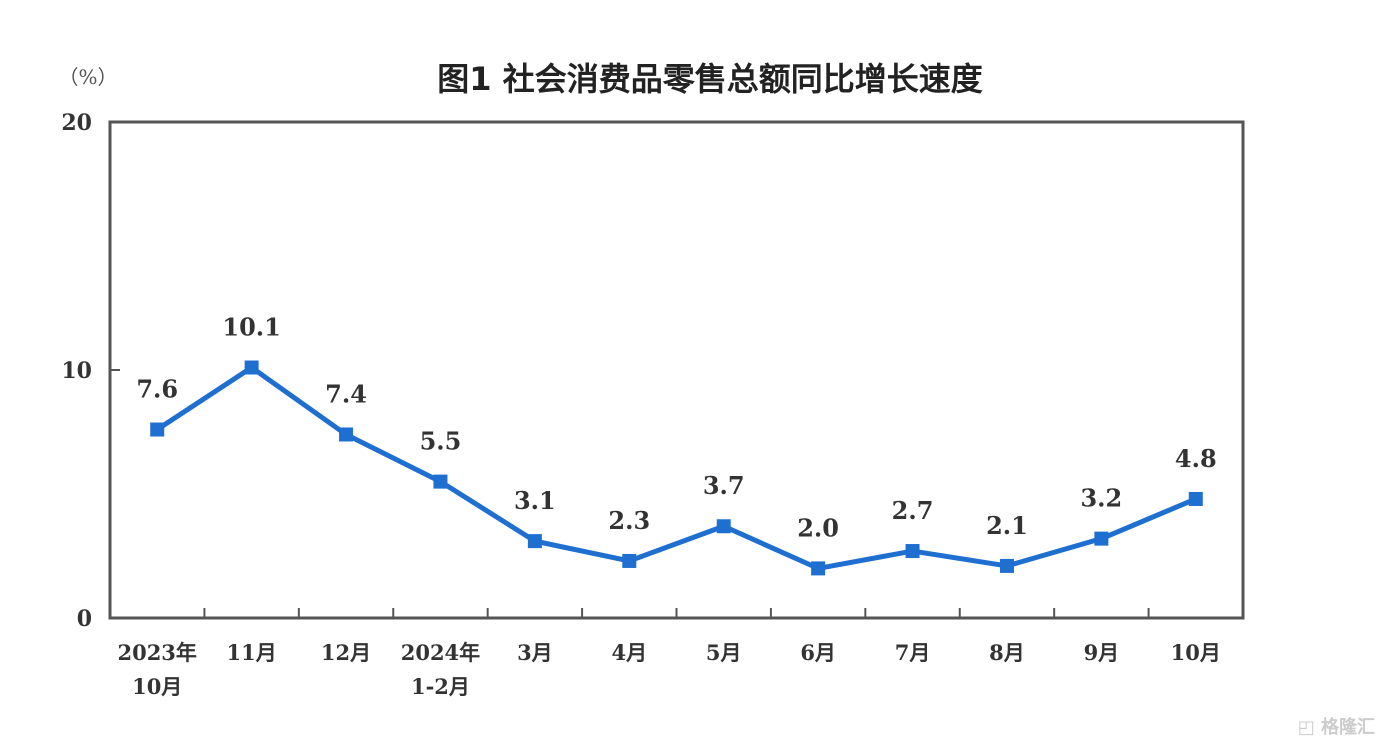  I want to click on watermark-logo: ◰ 格隆汇, so click(1336, 727).